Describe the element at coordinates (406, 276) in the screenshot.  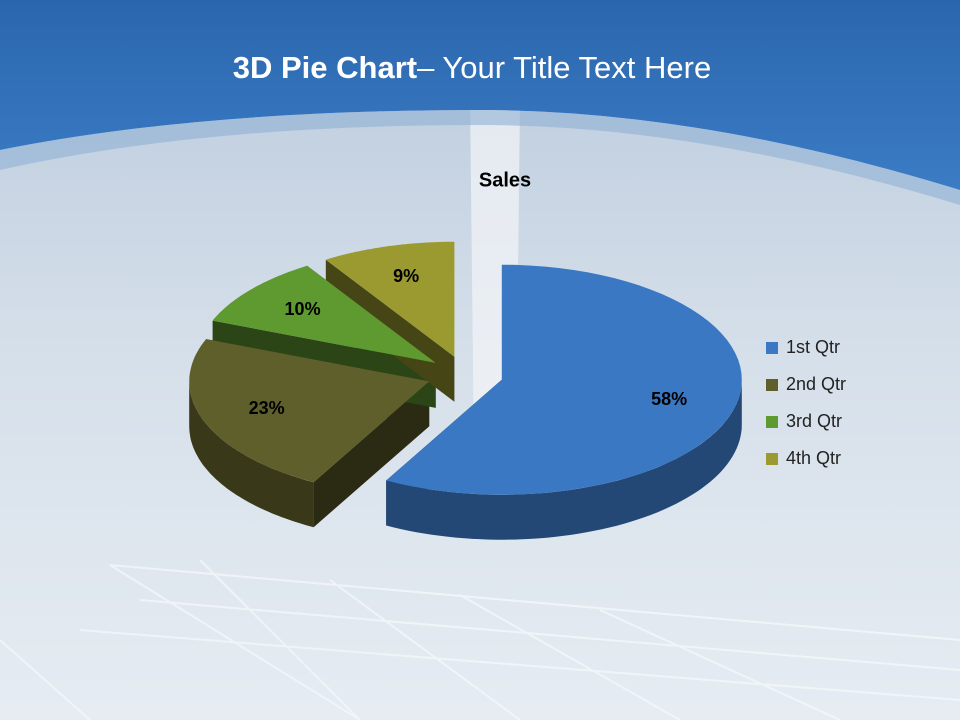
I see `data-label: 9%` at that location.